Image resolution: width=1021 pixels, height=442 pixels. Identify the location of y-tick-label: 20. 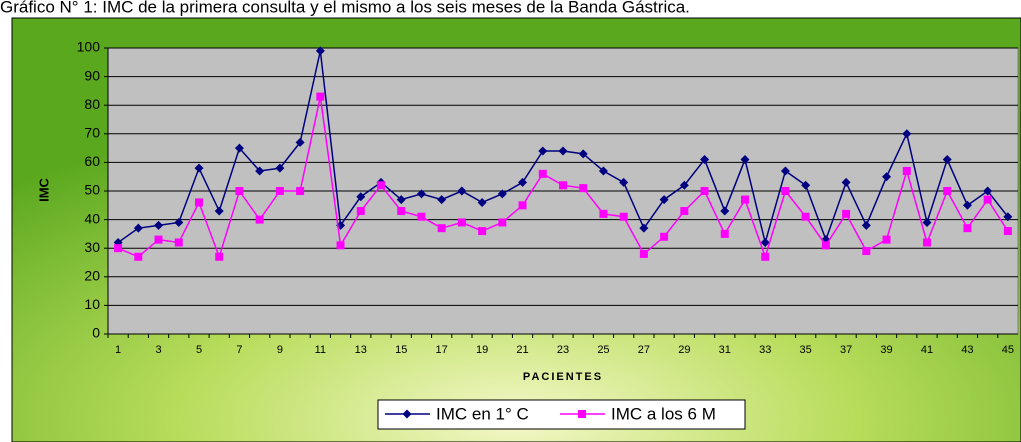
(92, 276).